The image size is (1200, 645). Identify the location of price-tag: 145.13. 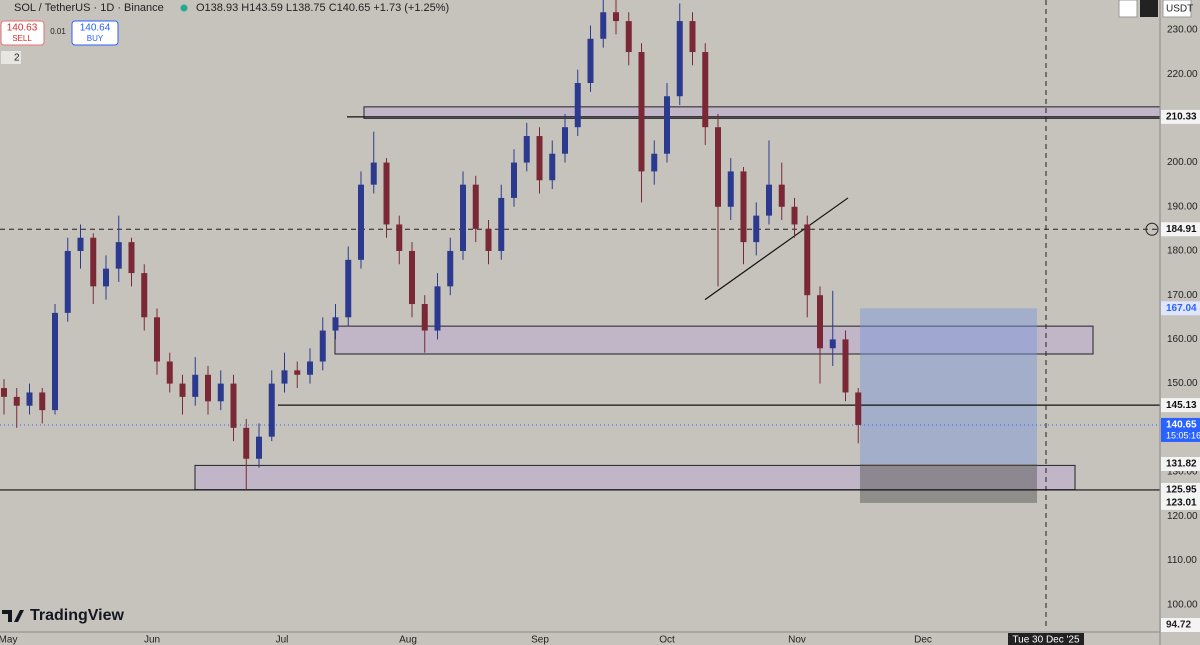
(1181, 405).